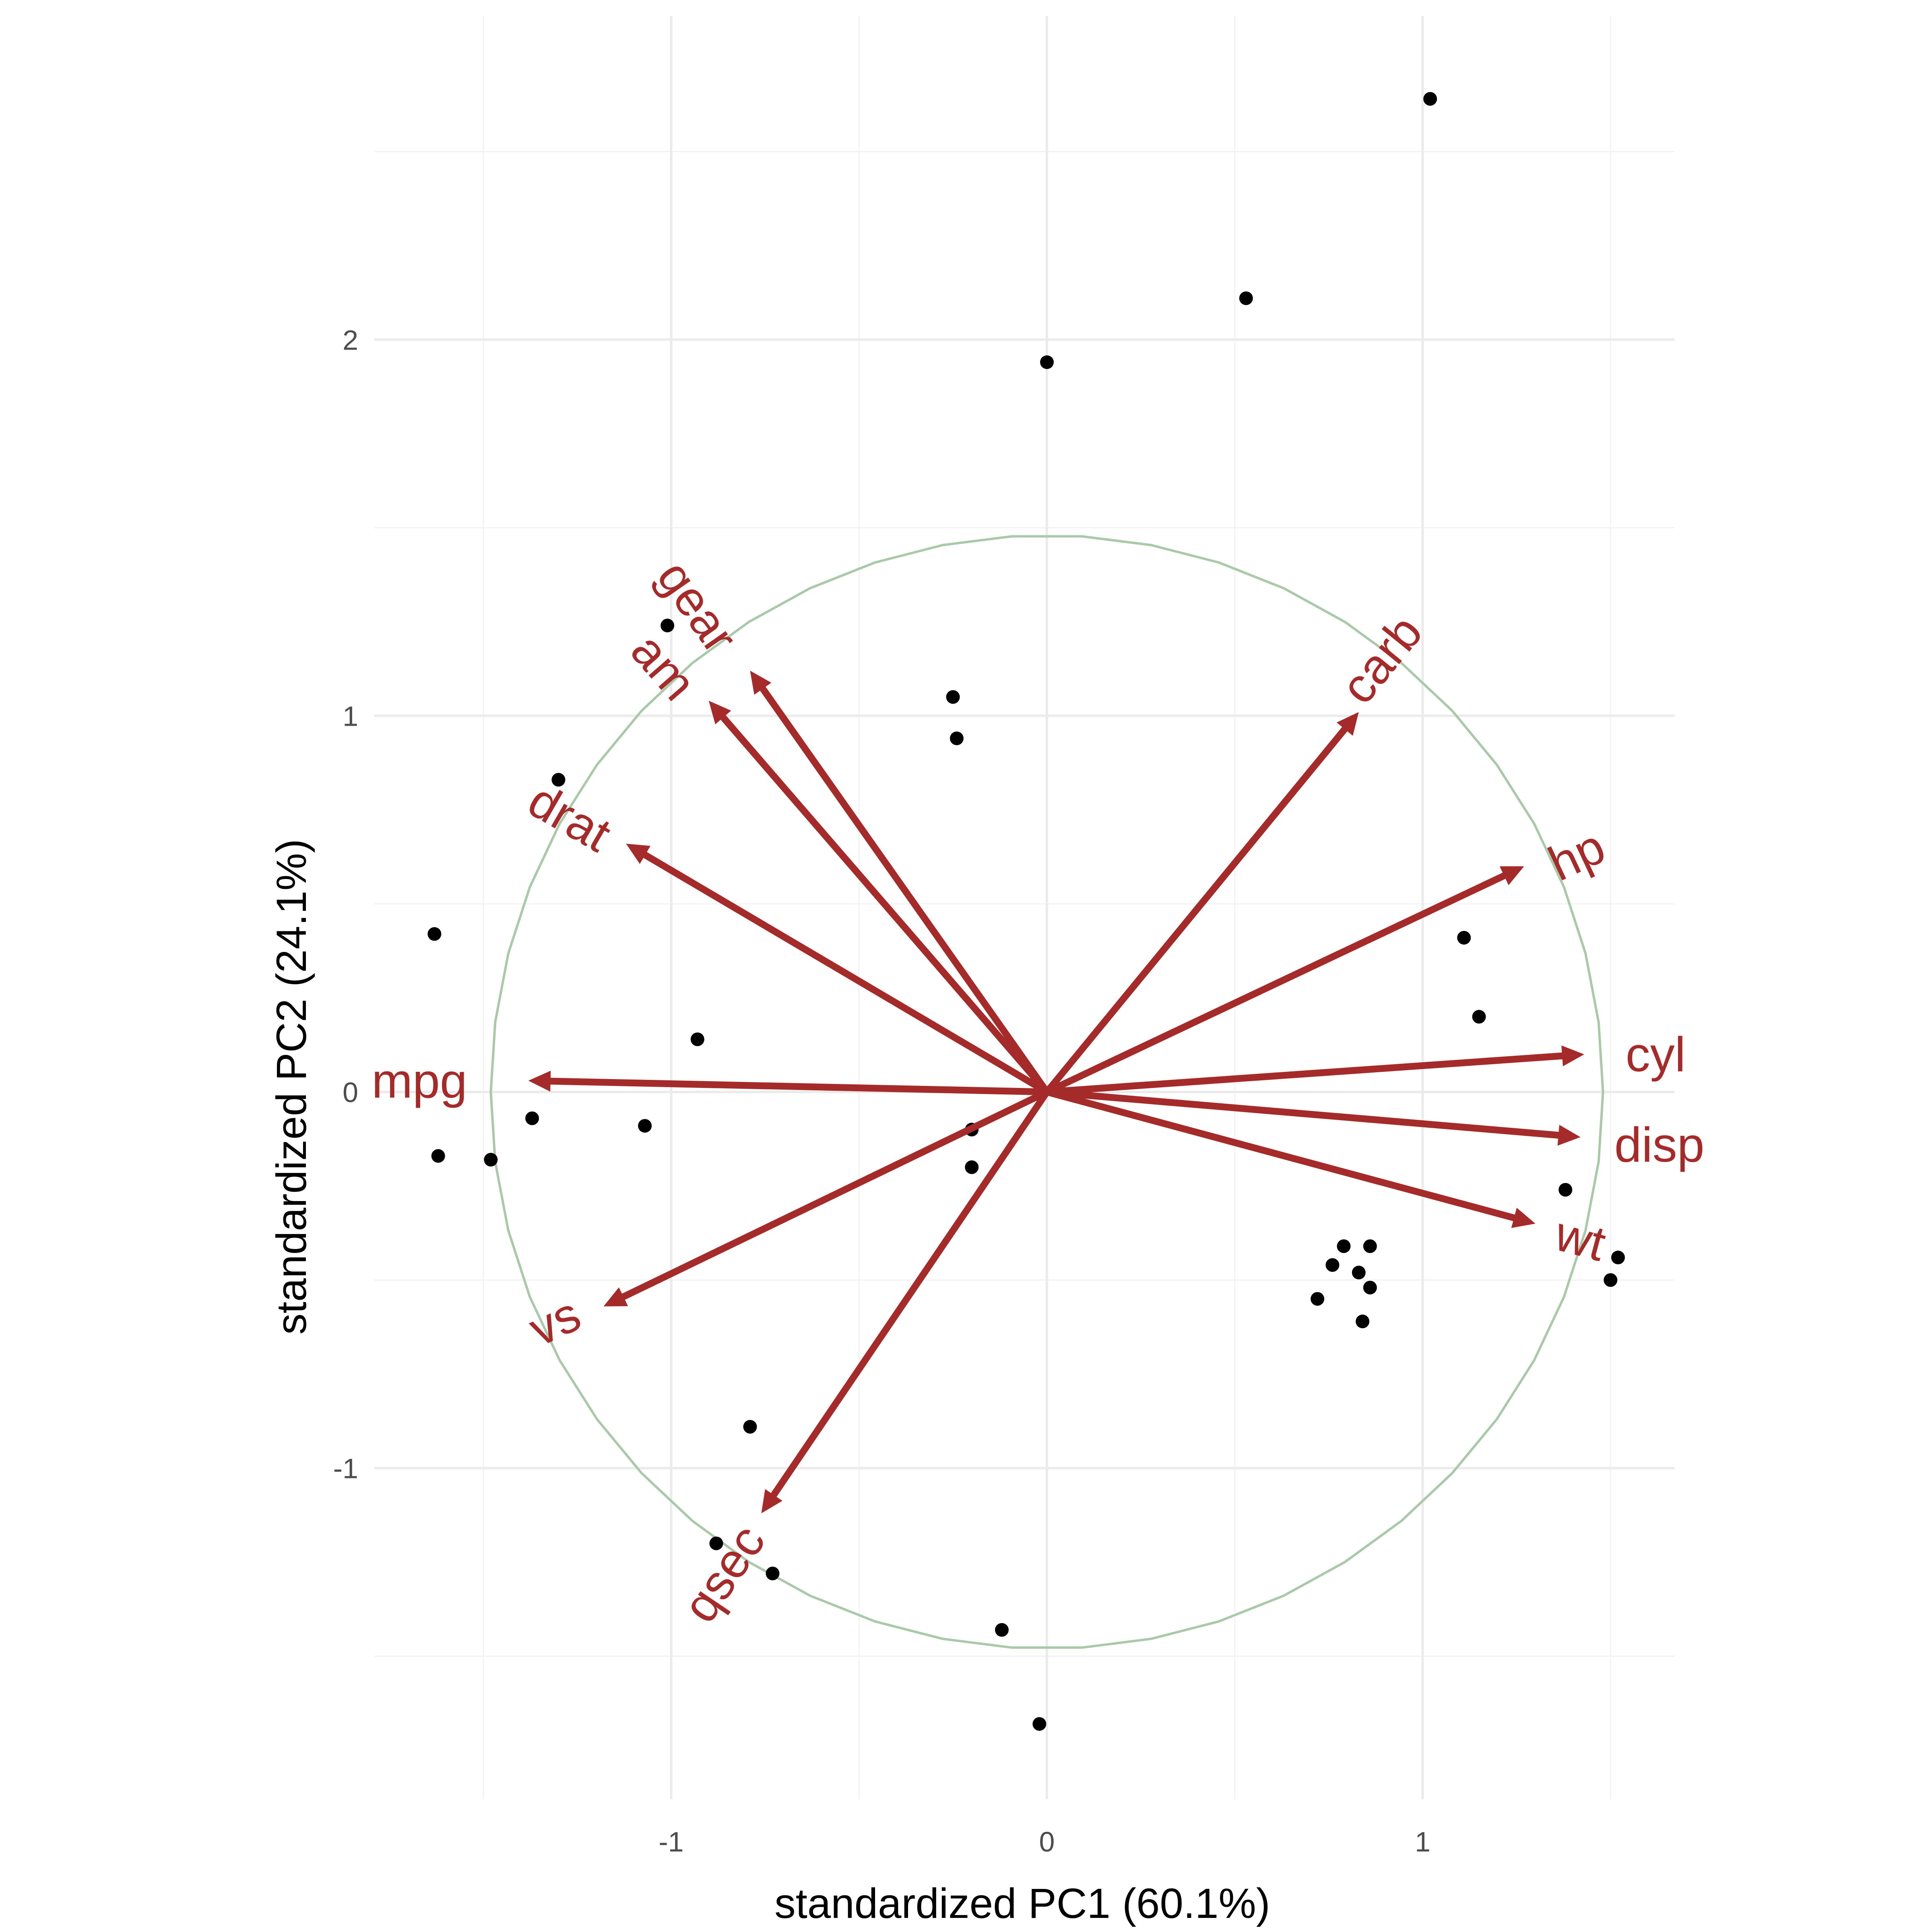  What do you see at coordinates (539, 1081) in the screenshot?
I see `arrowhead-mpg` at bounding box center [539, 1081].